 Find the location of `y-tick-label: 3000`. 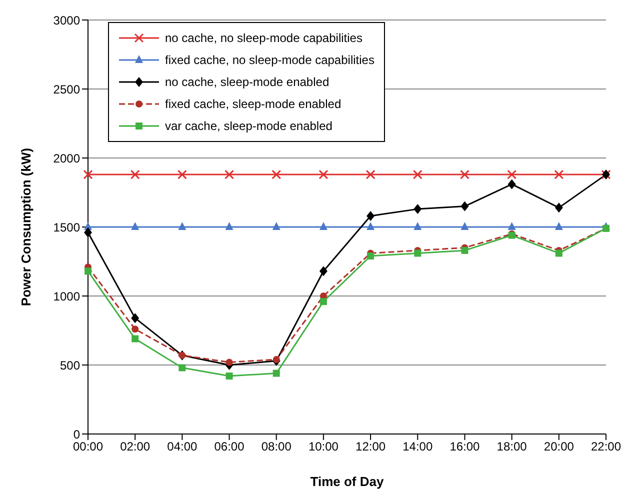

y-tick-label: 3000 is located at coordinates (66, 20).